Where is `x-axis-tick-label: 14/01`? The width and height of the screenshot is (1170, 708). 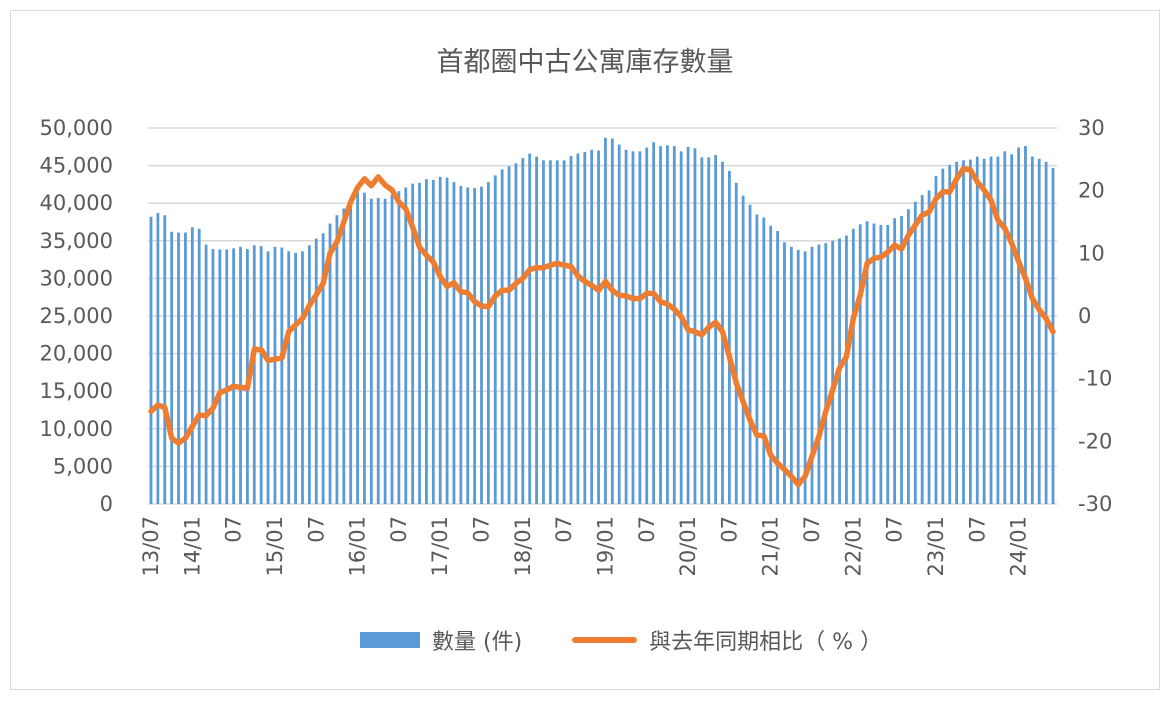
x-axis-tick-label: 14/01 is located at coordinates (192, 546).